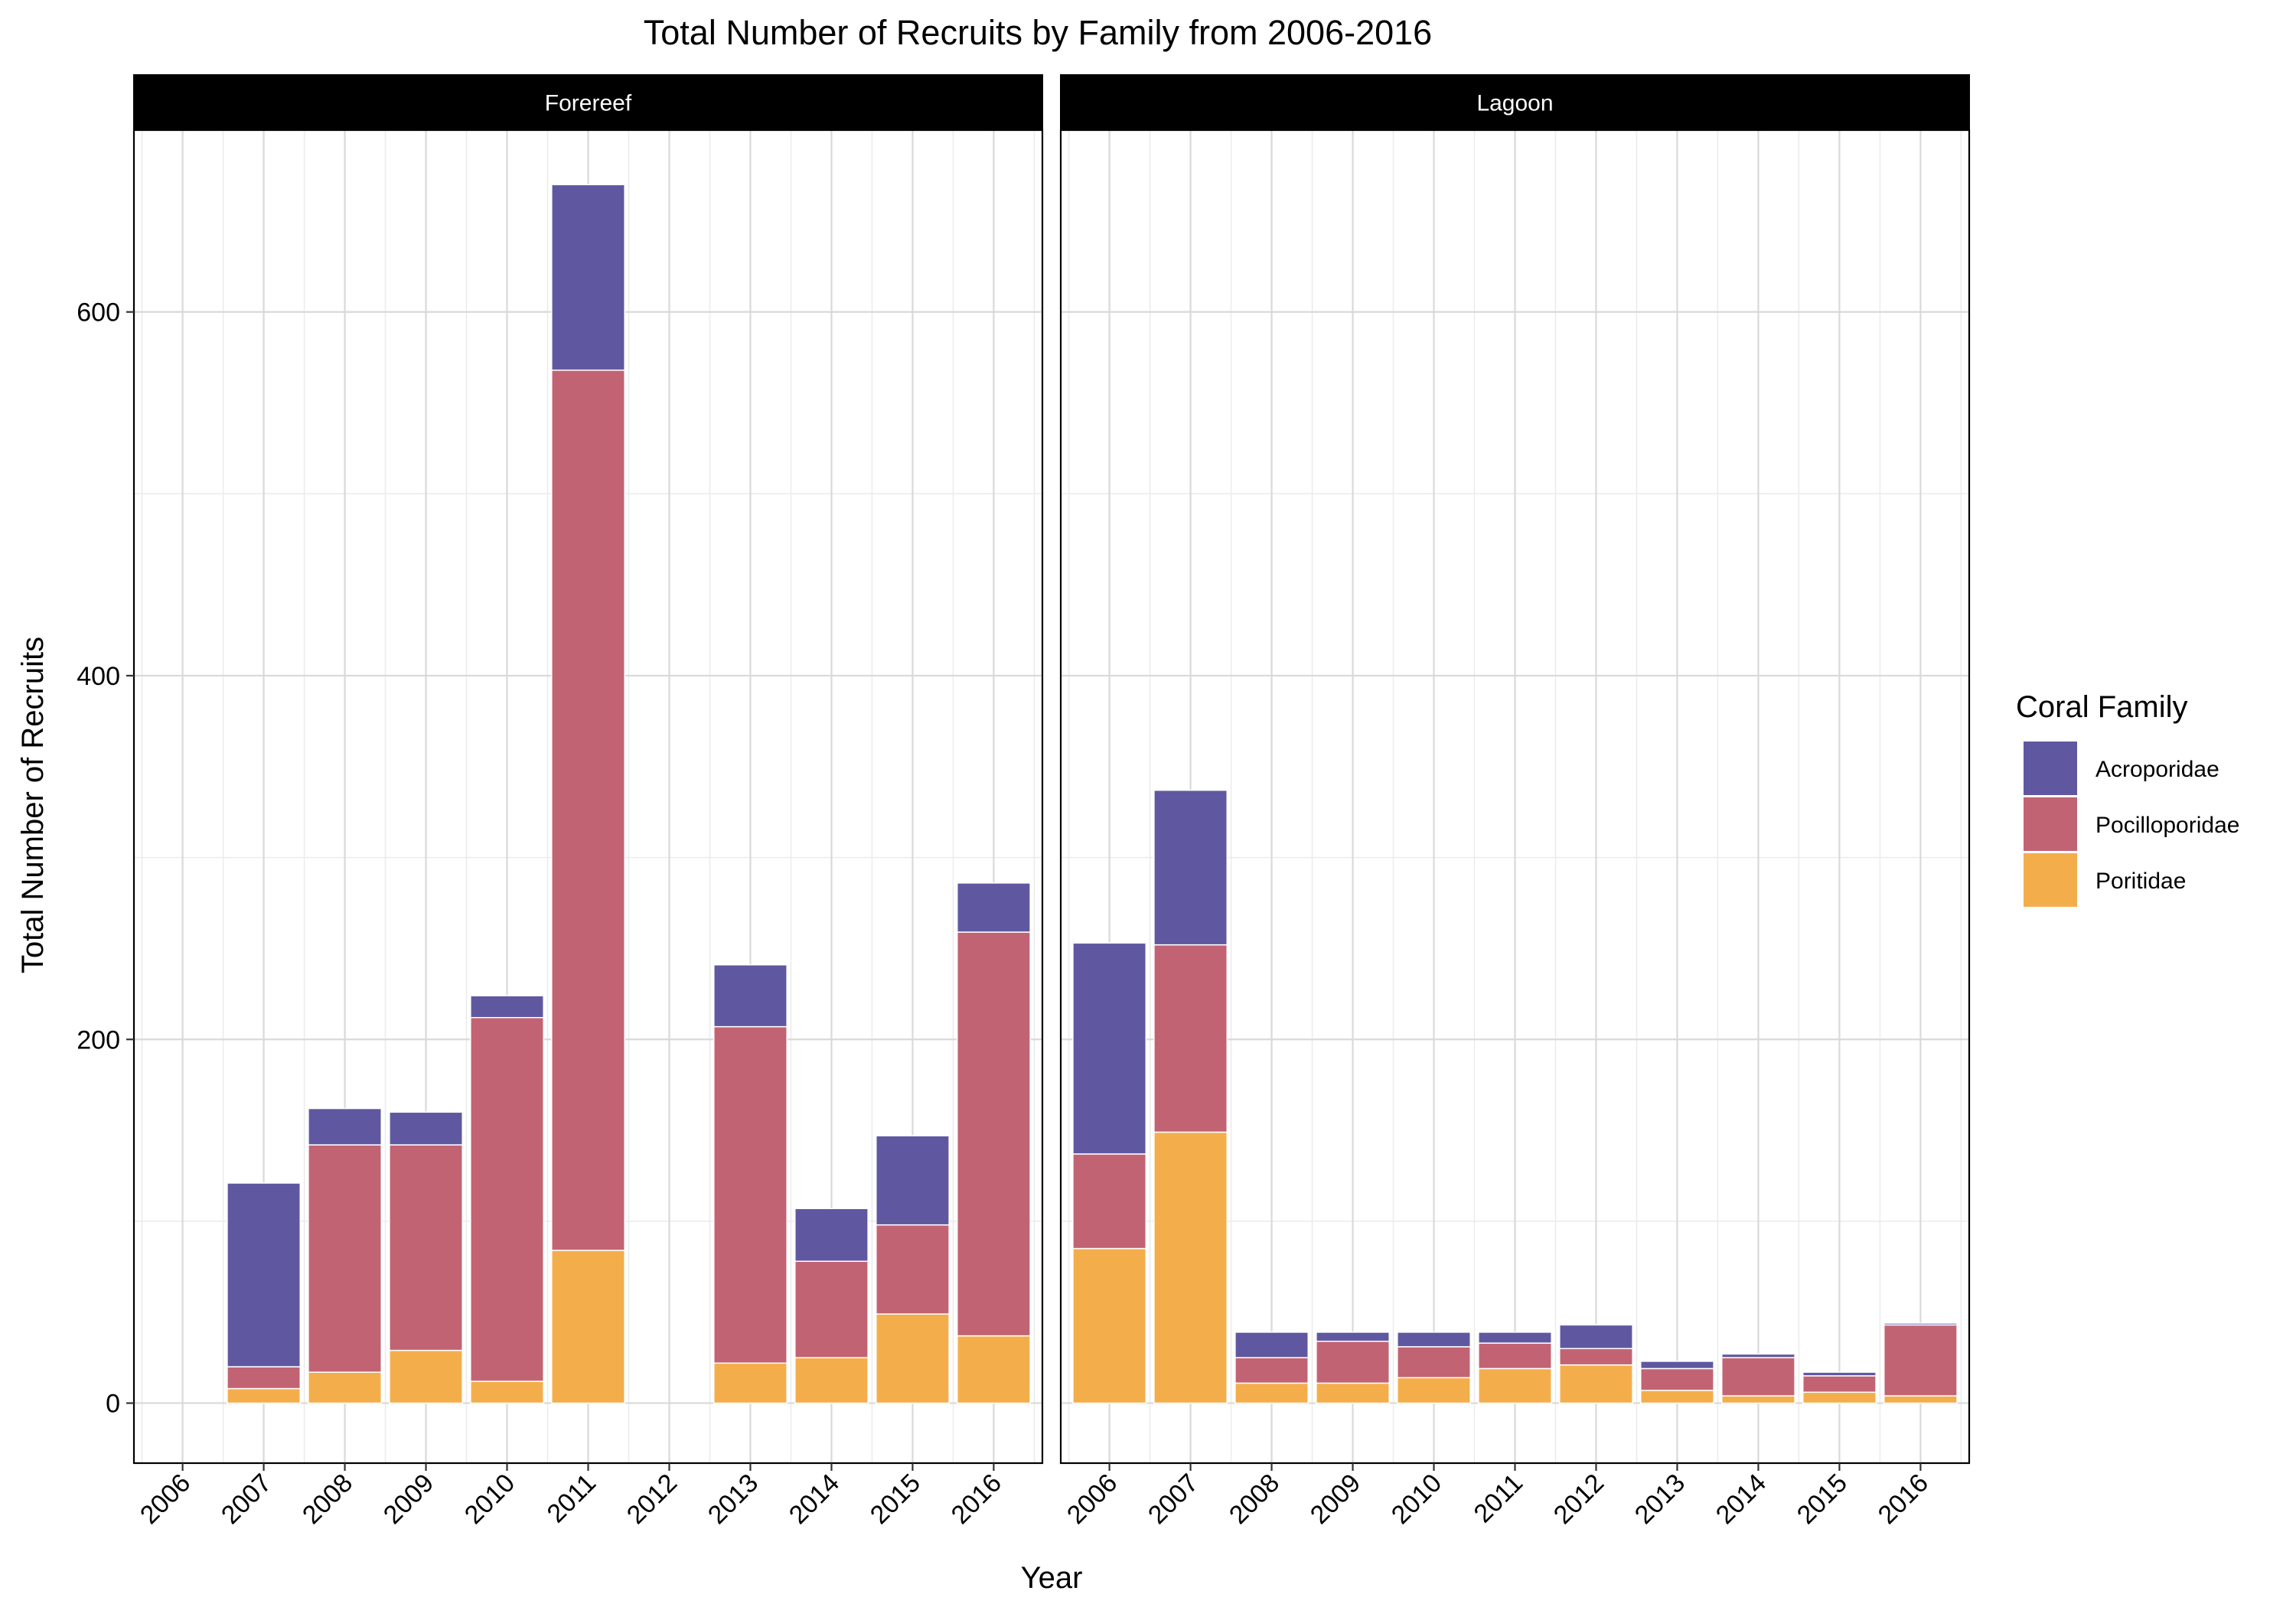 Image resolution: width=2296 pixels, height=1607 pixels. What do you see at coordinates (1758, 1399) in the screenshot?
I see `bar-lagoon-2014-poritidae` at bounding box center [1758, 1399].